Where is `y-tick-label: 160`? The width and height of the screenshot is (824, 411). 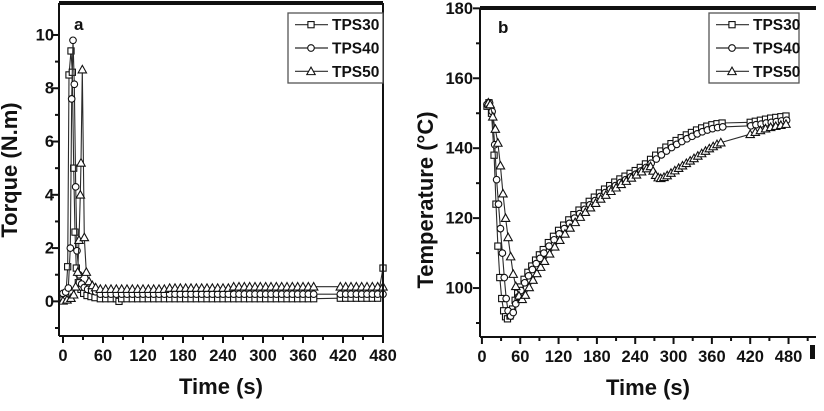 y-tick-label: 160 is located at coordinates (459, 79).